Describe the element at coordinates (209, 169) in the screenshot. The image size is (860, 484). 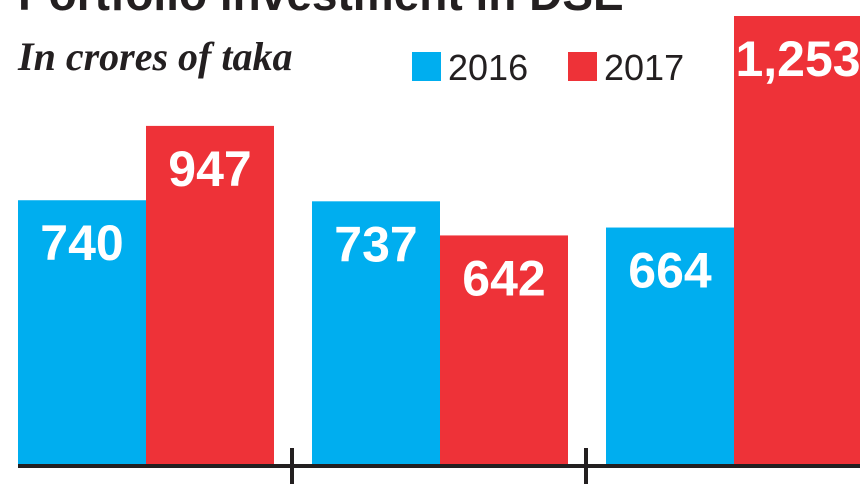
I see `value-label-2017-group-1: 947` at that location.